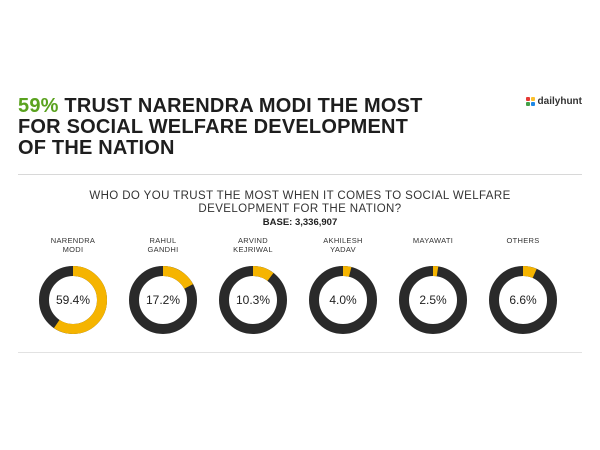 This screenshot has height=450, width=600. I want to click on headline-line-3: OF THE NATION, so click(96, 148).